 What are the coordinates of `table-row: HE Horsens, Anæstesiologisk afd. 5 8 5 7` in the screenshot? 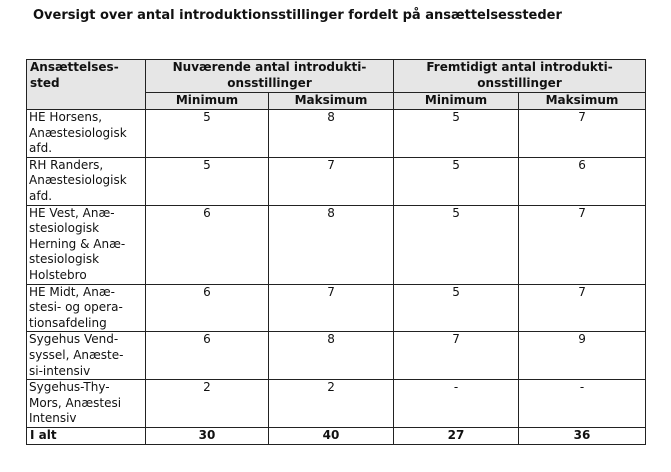 It's located at (336, 133).